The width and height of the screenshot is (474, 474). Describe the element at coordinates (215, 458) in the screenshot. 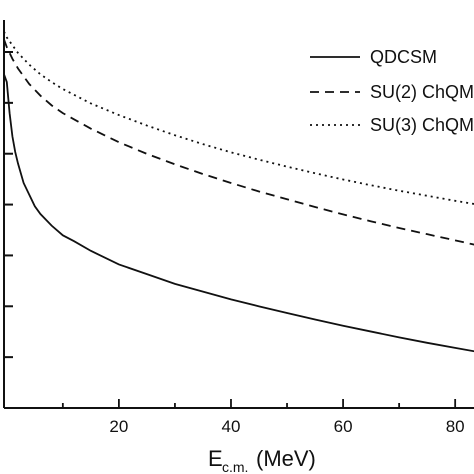

I see `x-axis-title-main: E` at that location.